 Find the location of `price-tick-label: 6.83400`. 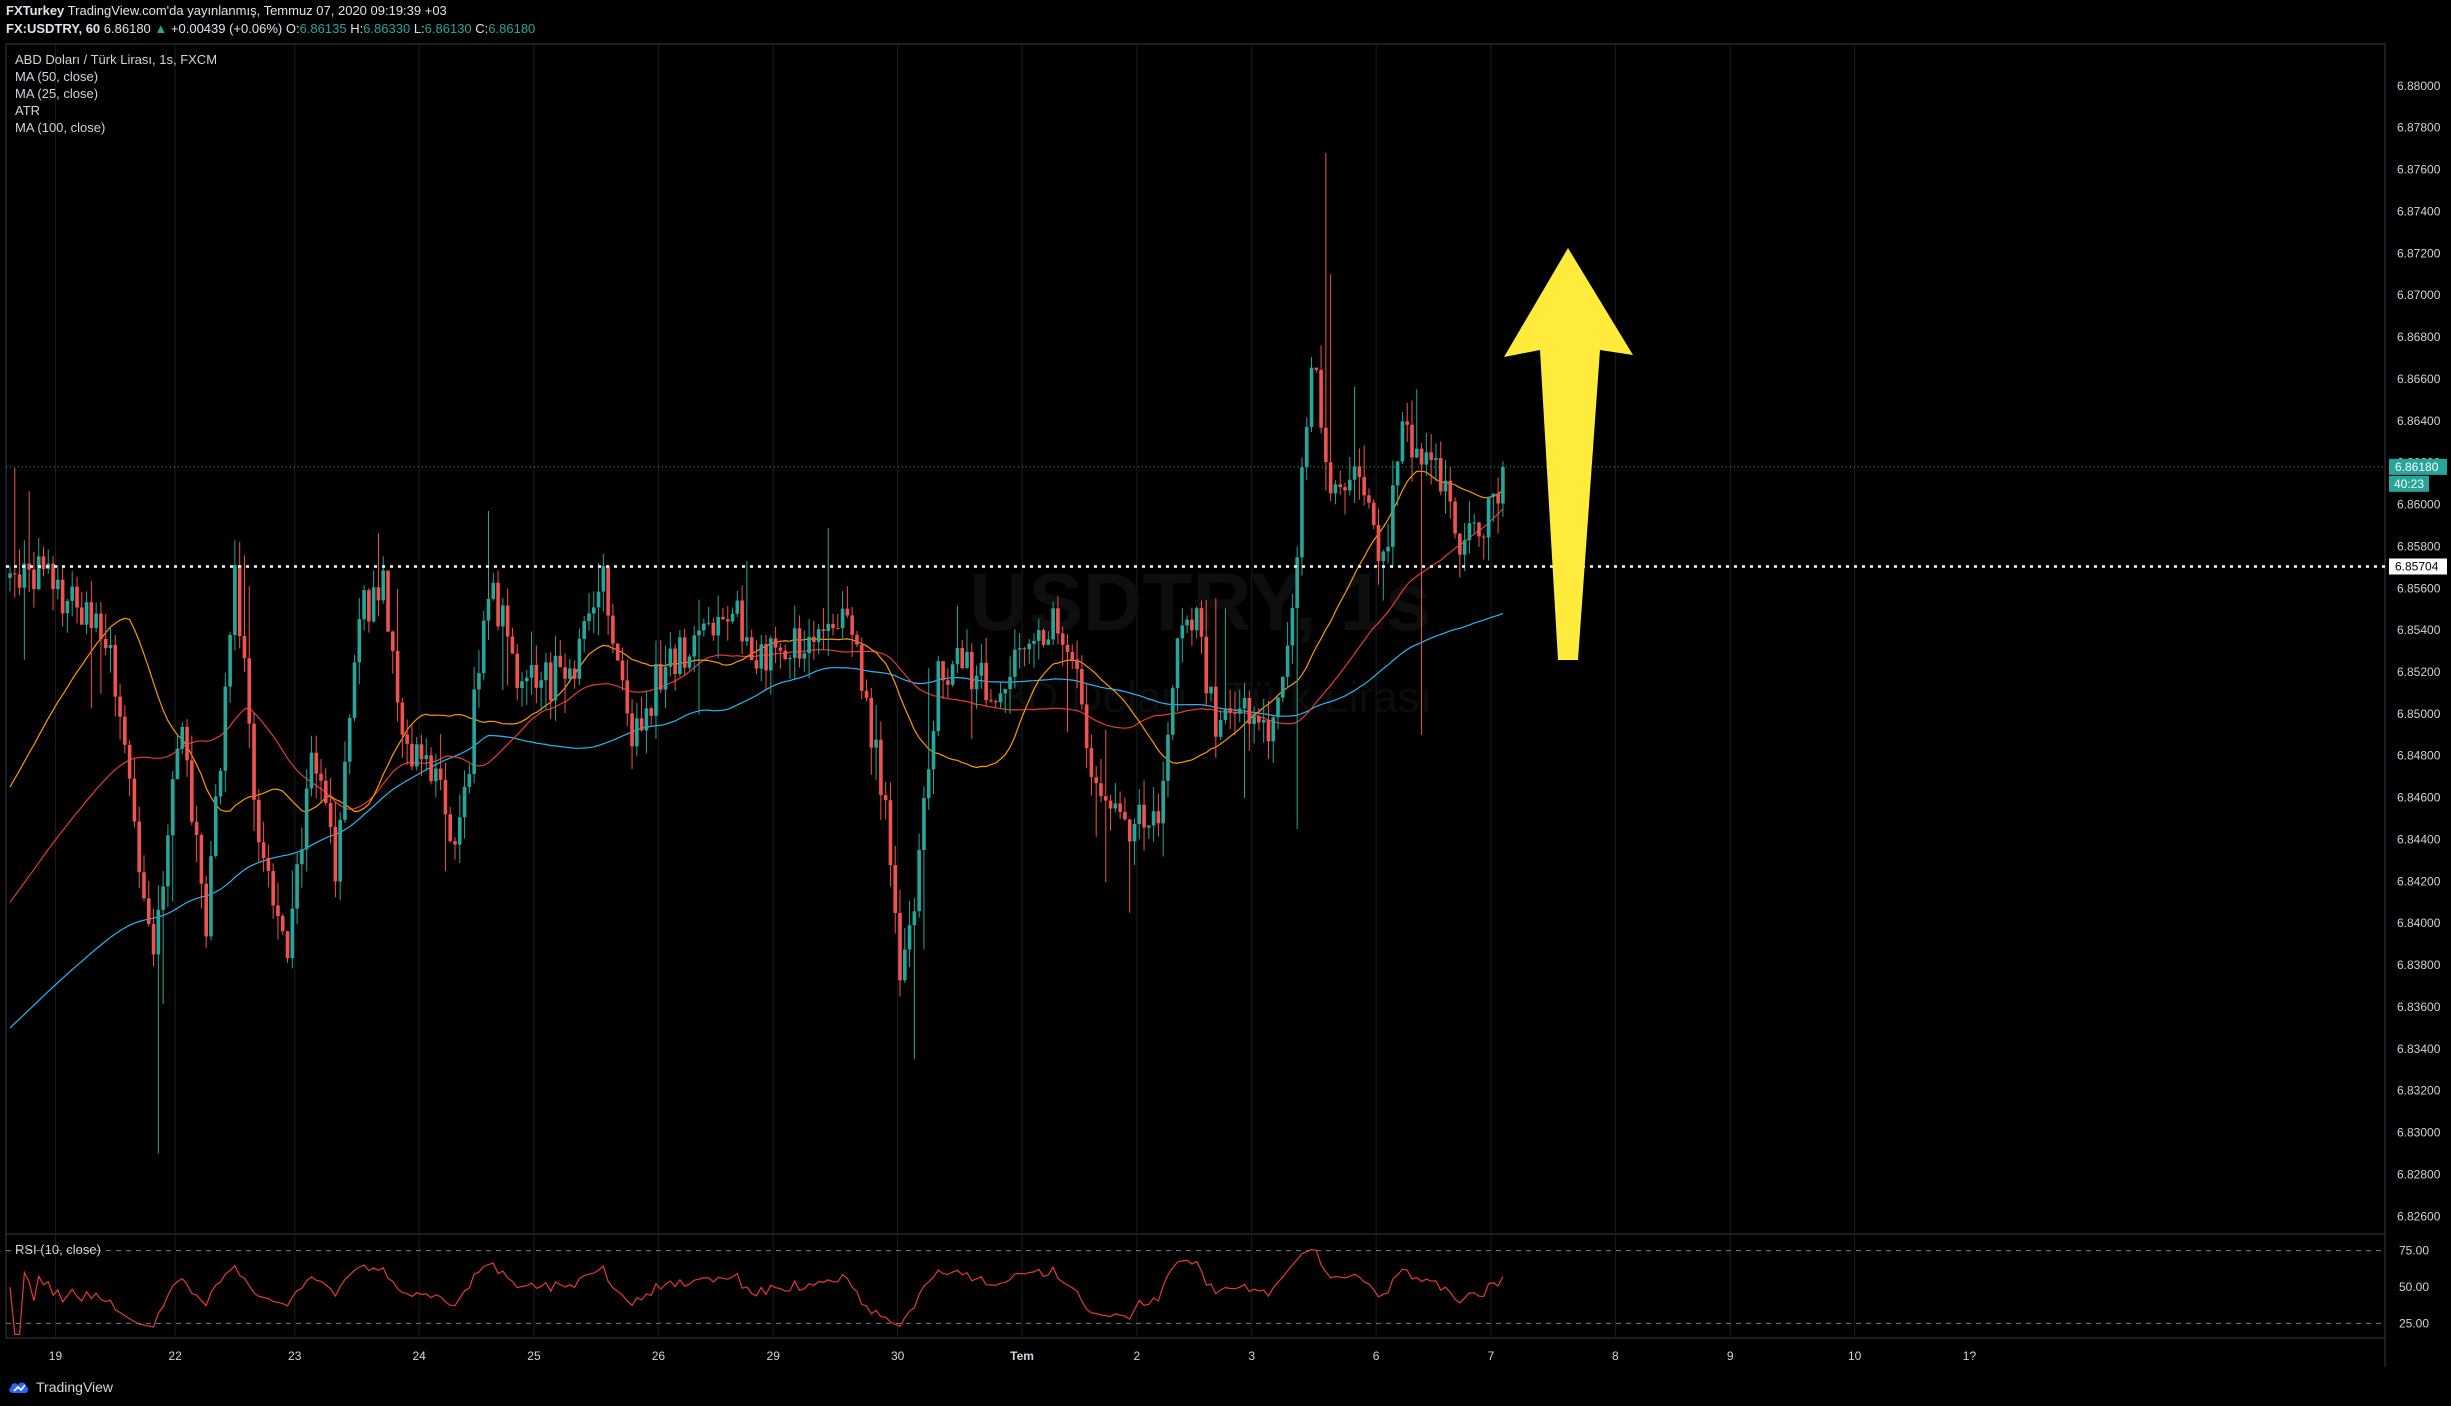

price-tick-label: 6.83400 is located at coordinates (2419, 1049).